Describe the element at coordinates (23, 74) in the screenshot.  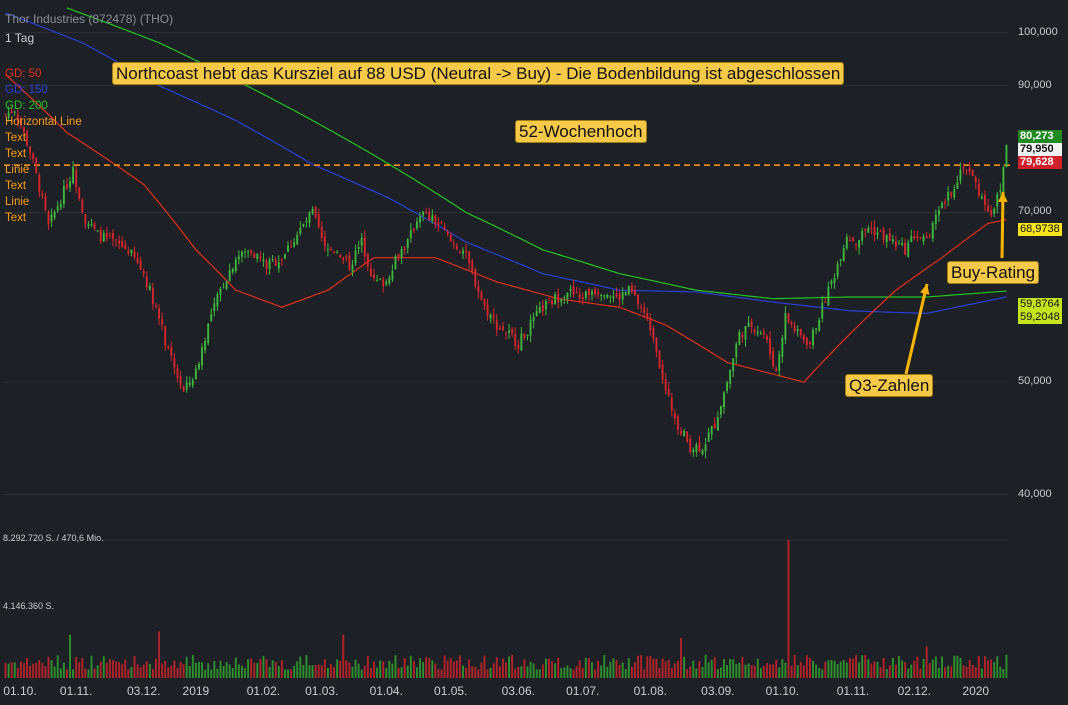
I see `legend-entry: GD: 50` at that location.